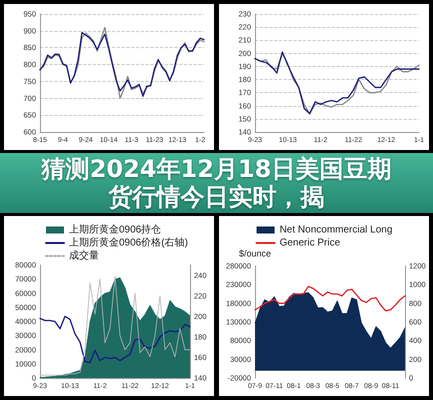 The image size is (433, 400). Describe the element at coordinates (216, 183) in the screenshot. I see `text: 猜测2024年12月18日美国豆期货行情今日实时，揭` at that location.